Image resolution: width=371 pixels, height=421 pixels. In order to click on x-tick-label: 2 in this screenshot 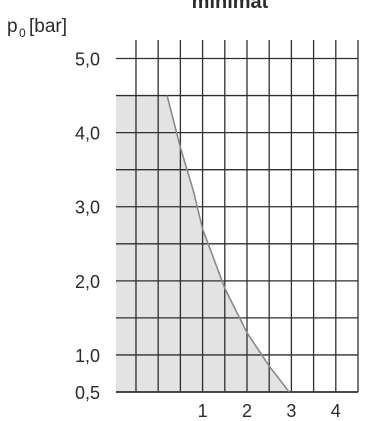, I will do `click(247, 411)`.